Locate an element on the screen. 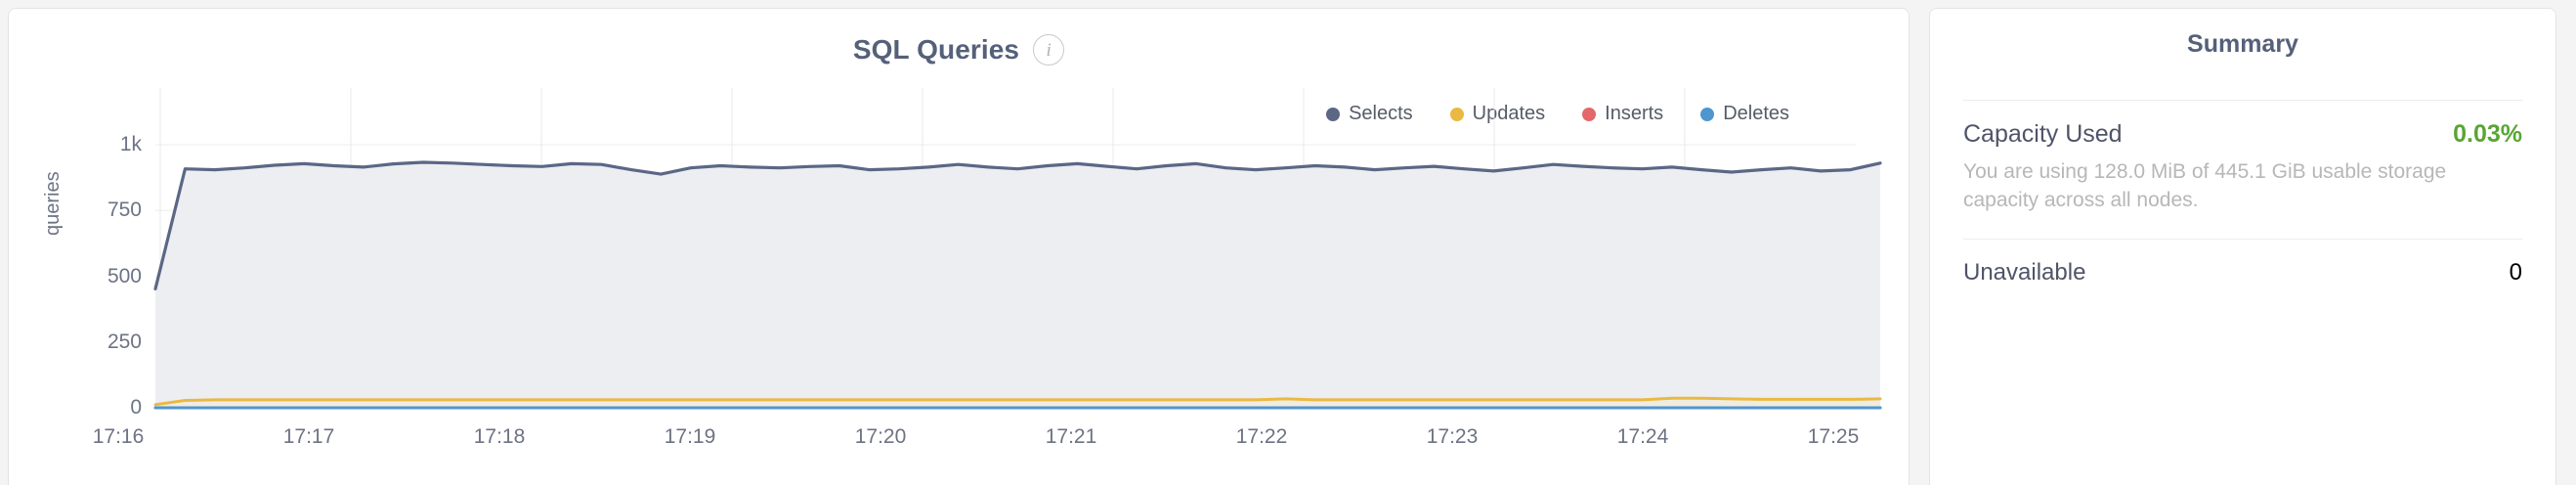 Image resolution: width=2576 pixels, height=485 pixels. capacity-used-row: Capacity Used 0.03% is located at coordinates (2243, 134).